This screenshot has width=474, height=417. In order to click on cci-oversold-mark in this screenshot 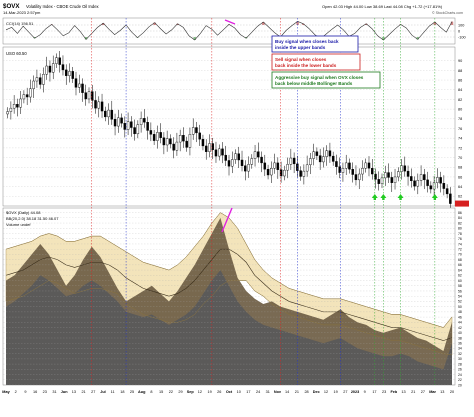, I will do `click(417, 38)`.